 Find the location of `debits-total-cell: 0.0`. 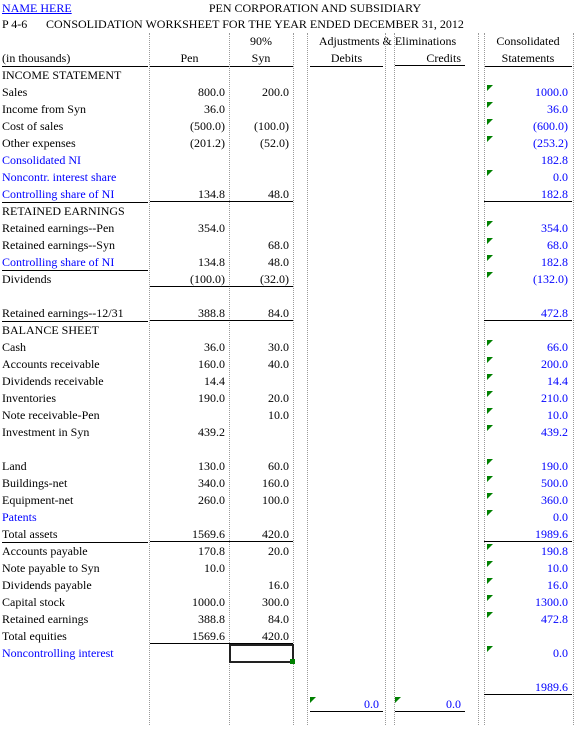

debits-total-cell: 0.0 is located at coordinates (346, 704).